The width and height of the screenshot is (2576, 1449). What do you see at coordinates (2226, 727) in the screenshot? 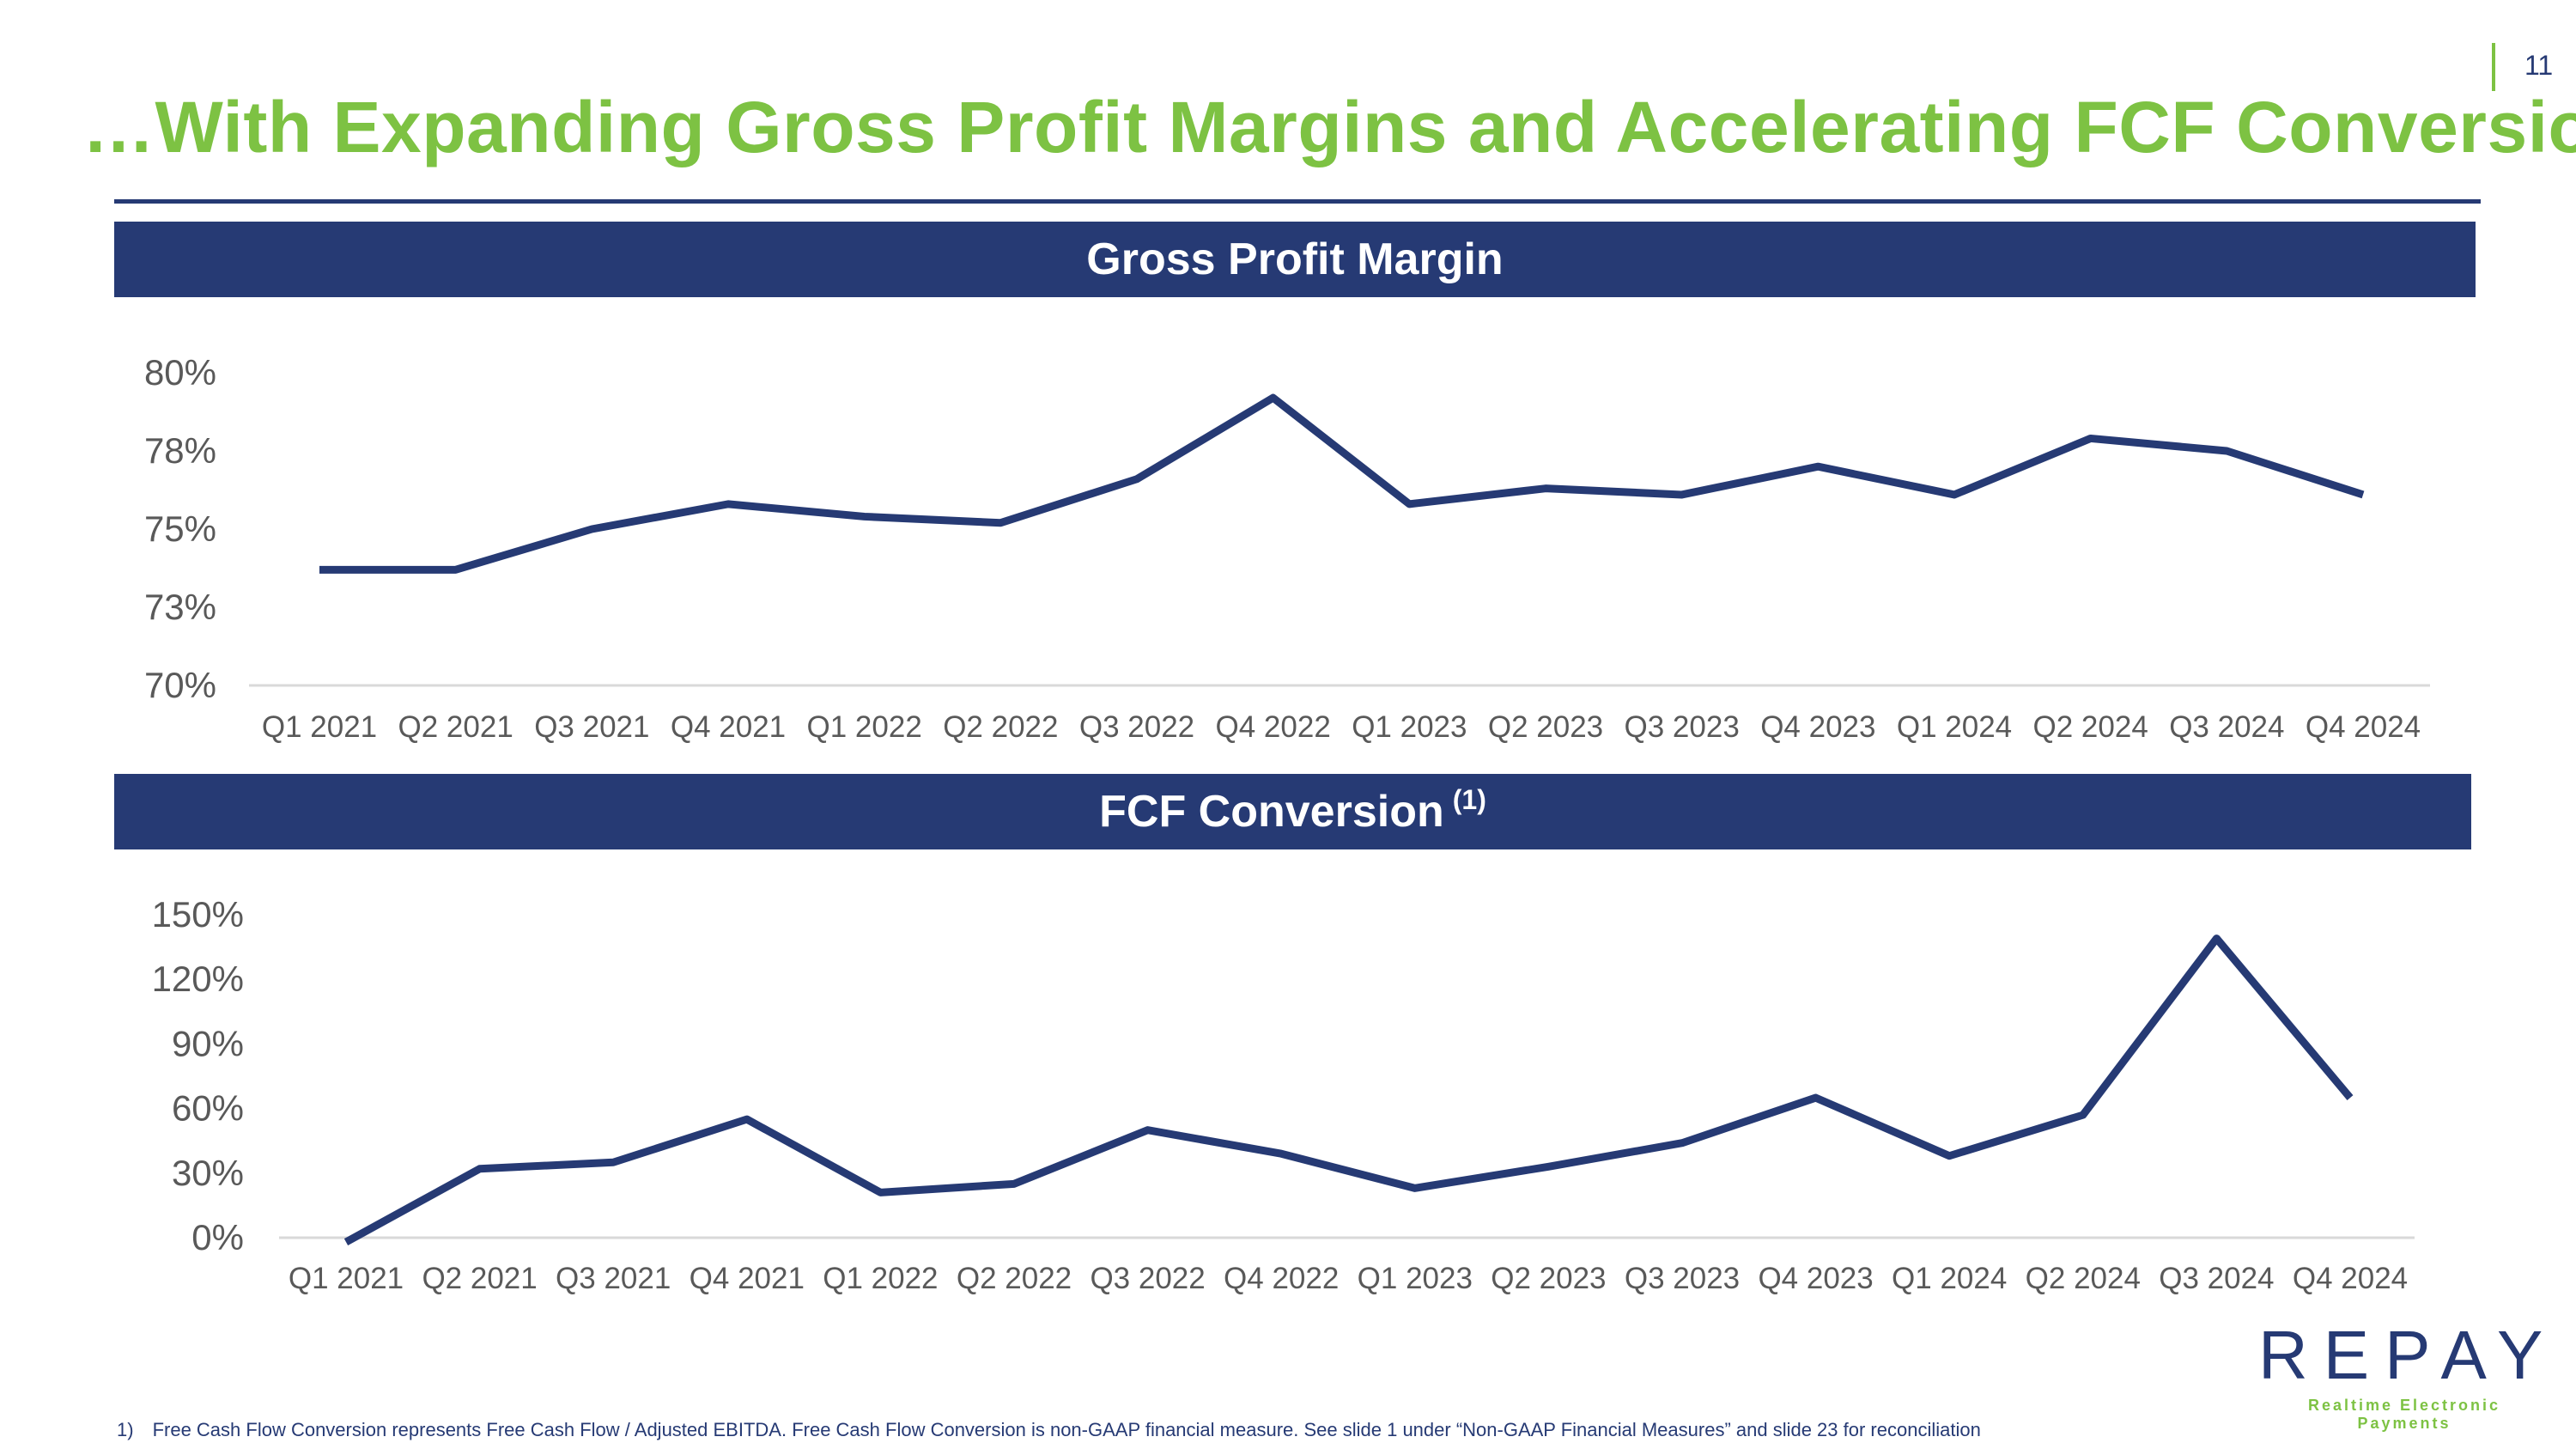
I see `gpm-x-tick-label: Q3 2024` at bounding box center [2226, 727].